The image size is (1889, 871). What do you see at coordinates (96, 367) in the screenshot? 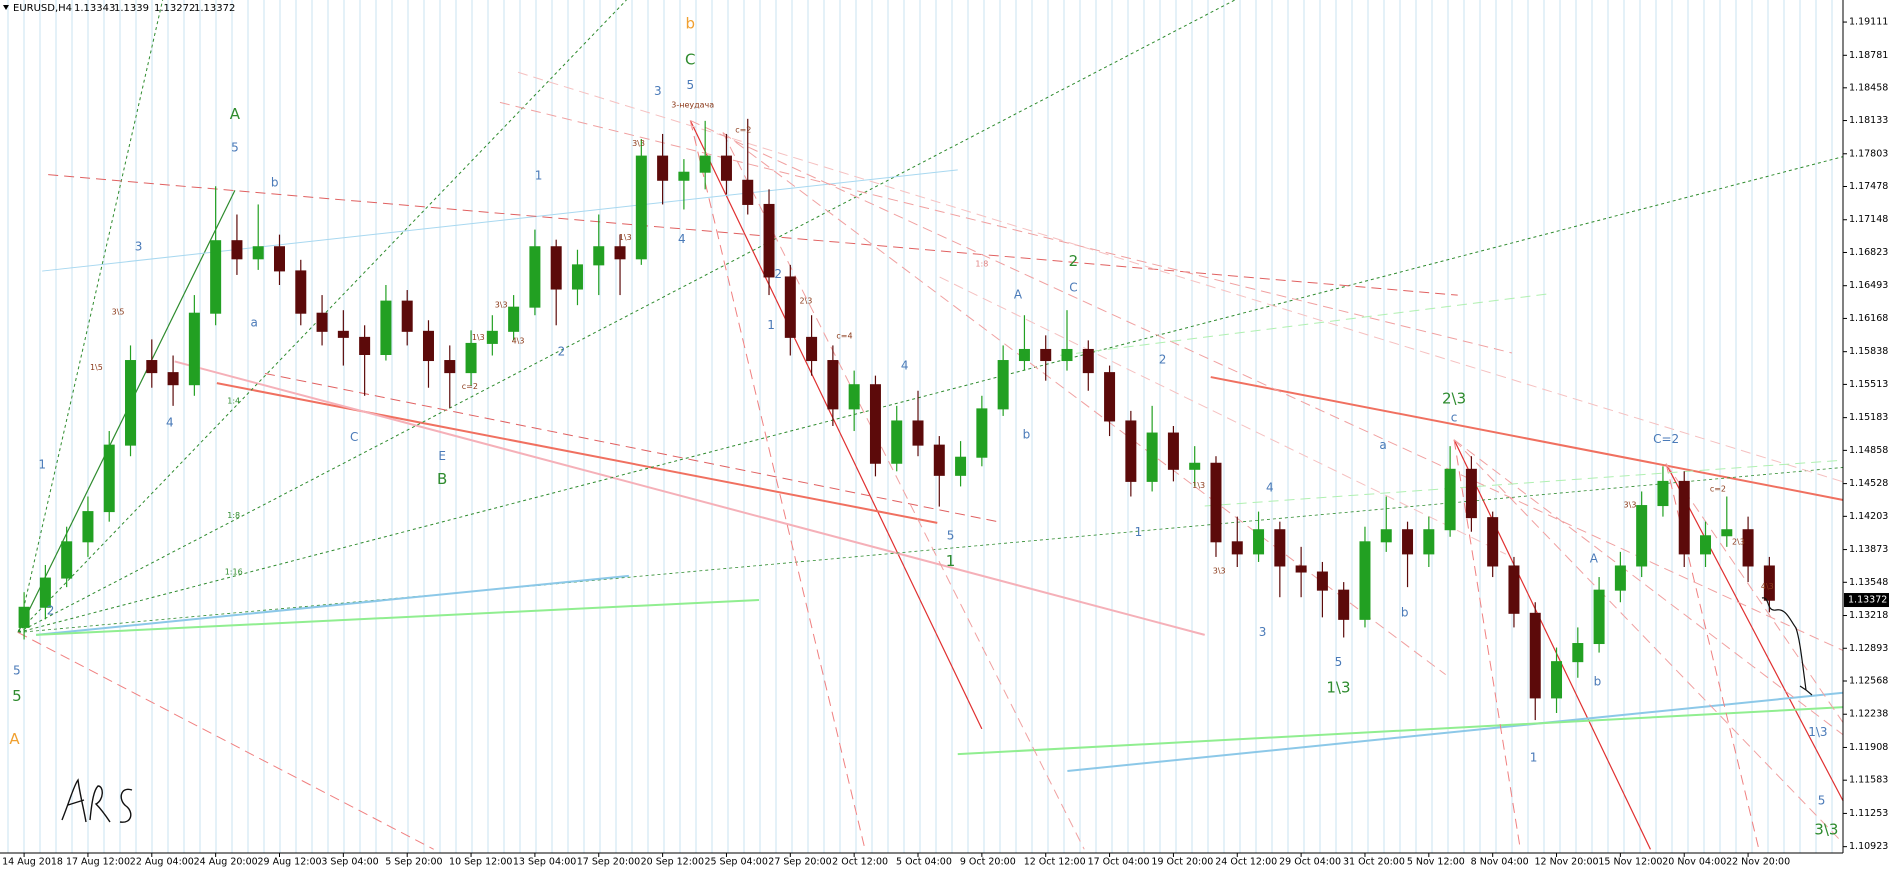
I see `wave-label: 1\5` at bounding box center [96, 367].